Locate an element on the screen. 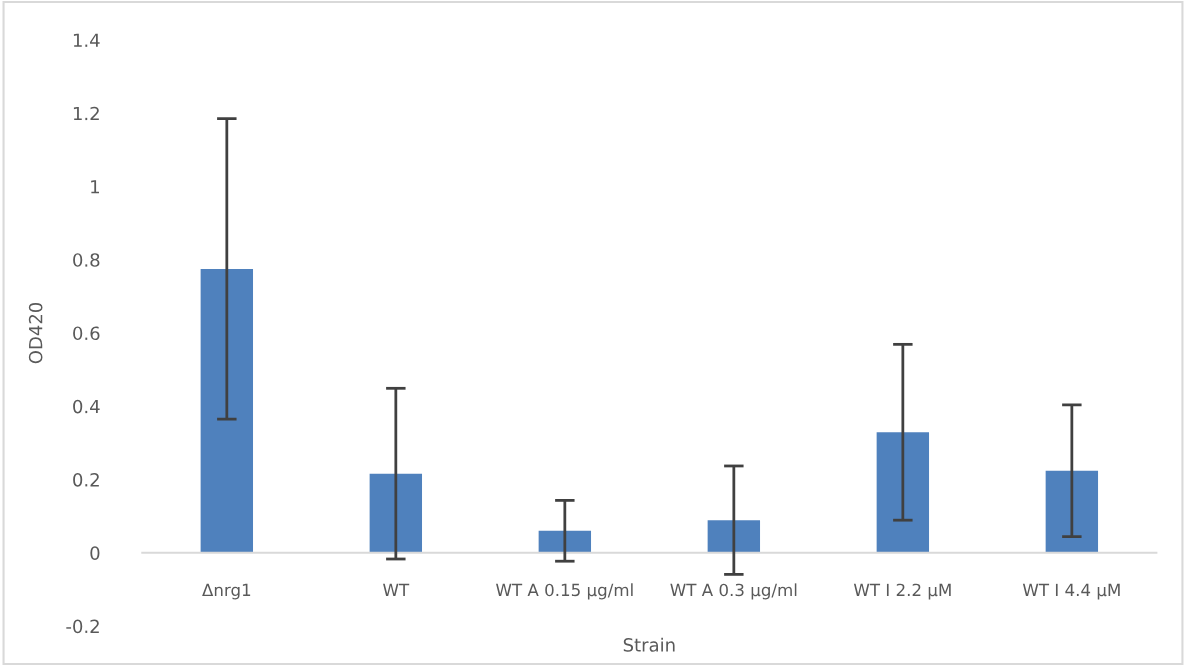  x-tick-label: Δnrg1 is located at coordinates (226, 591).